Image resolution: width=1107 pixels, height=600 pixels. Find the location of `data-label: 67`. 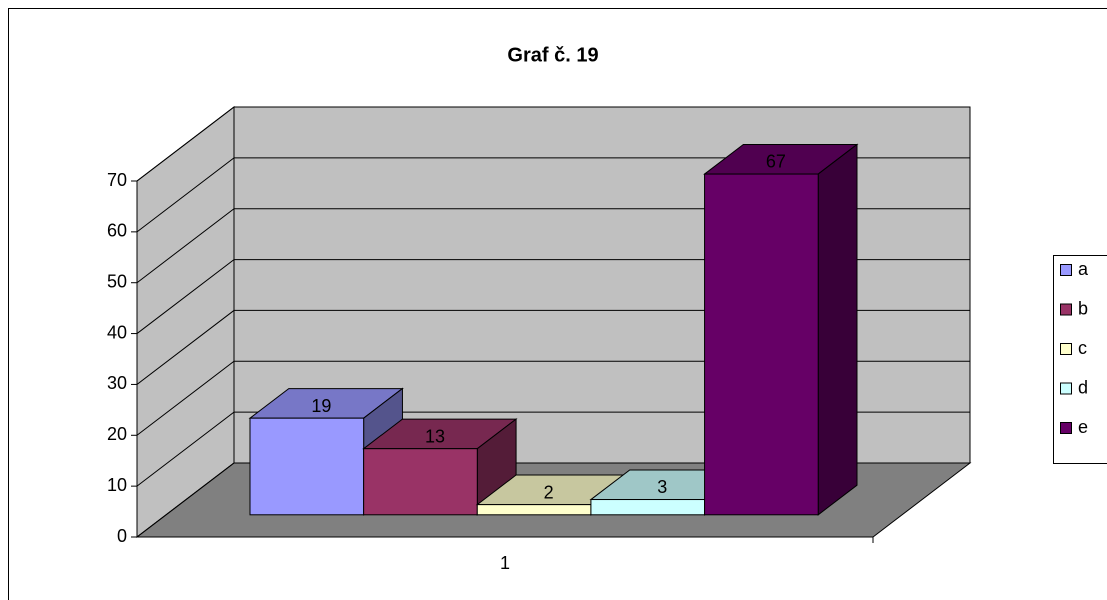

data-label: 67 is located at coordinates (776, 162).